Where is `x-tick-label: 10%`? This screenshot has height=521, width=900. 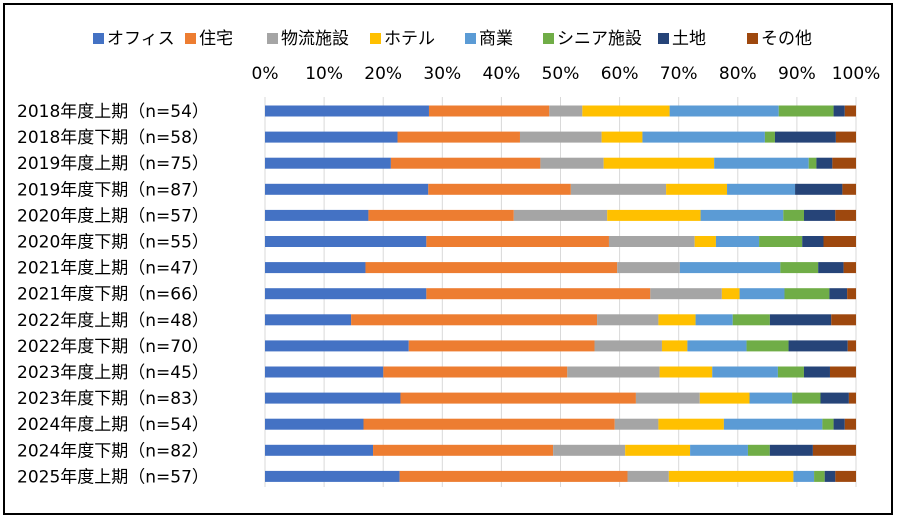
x-tick-label: 10% is located at coordinates (324, 74).